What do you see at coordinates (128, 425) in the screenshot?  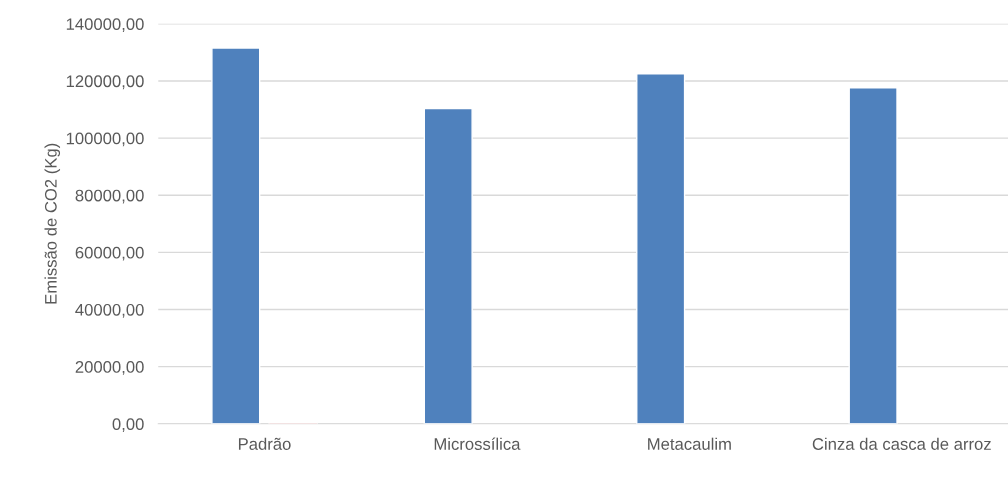 I see `y-tick-label: 0,00` at bounding box center [128, 425].